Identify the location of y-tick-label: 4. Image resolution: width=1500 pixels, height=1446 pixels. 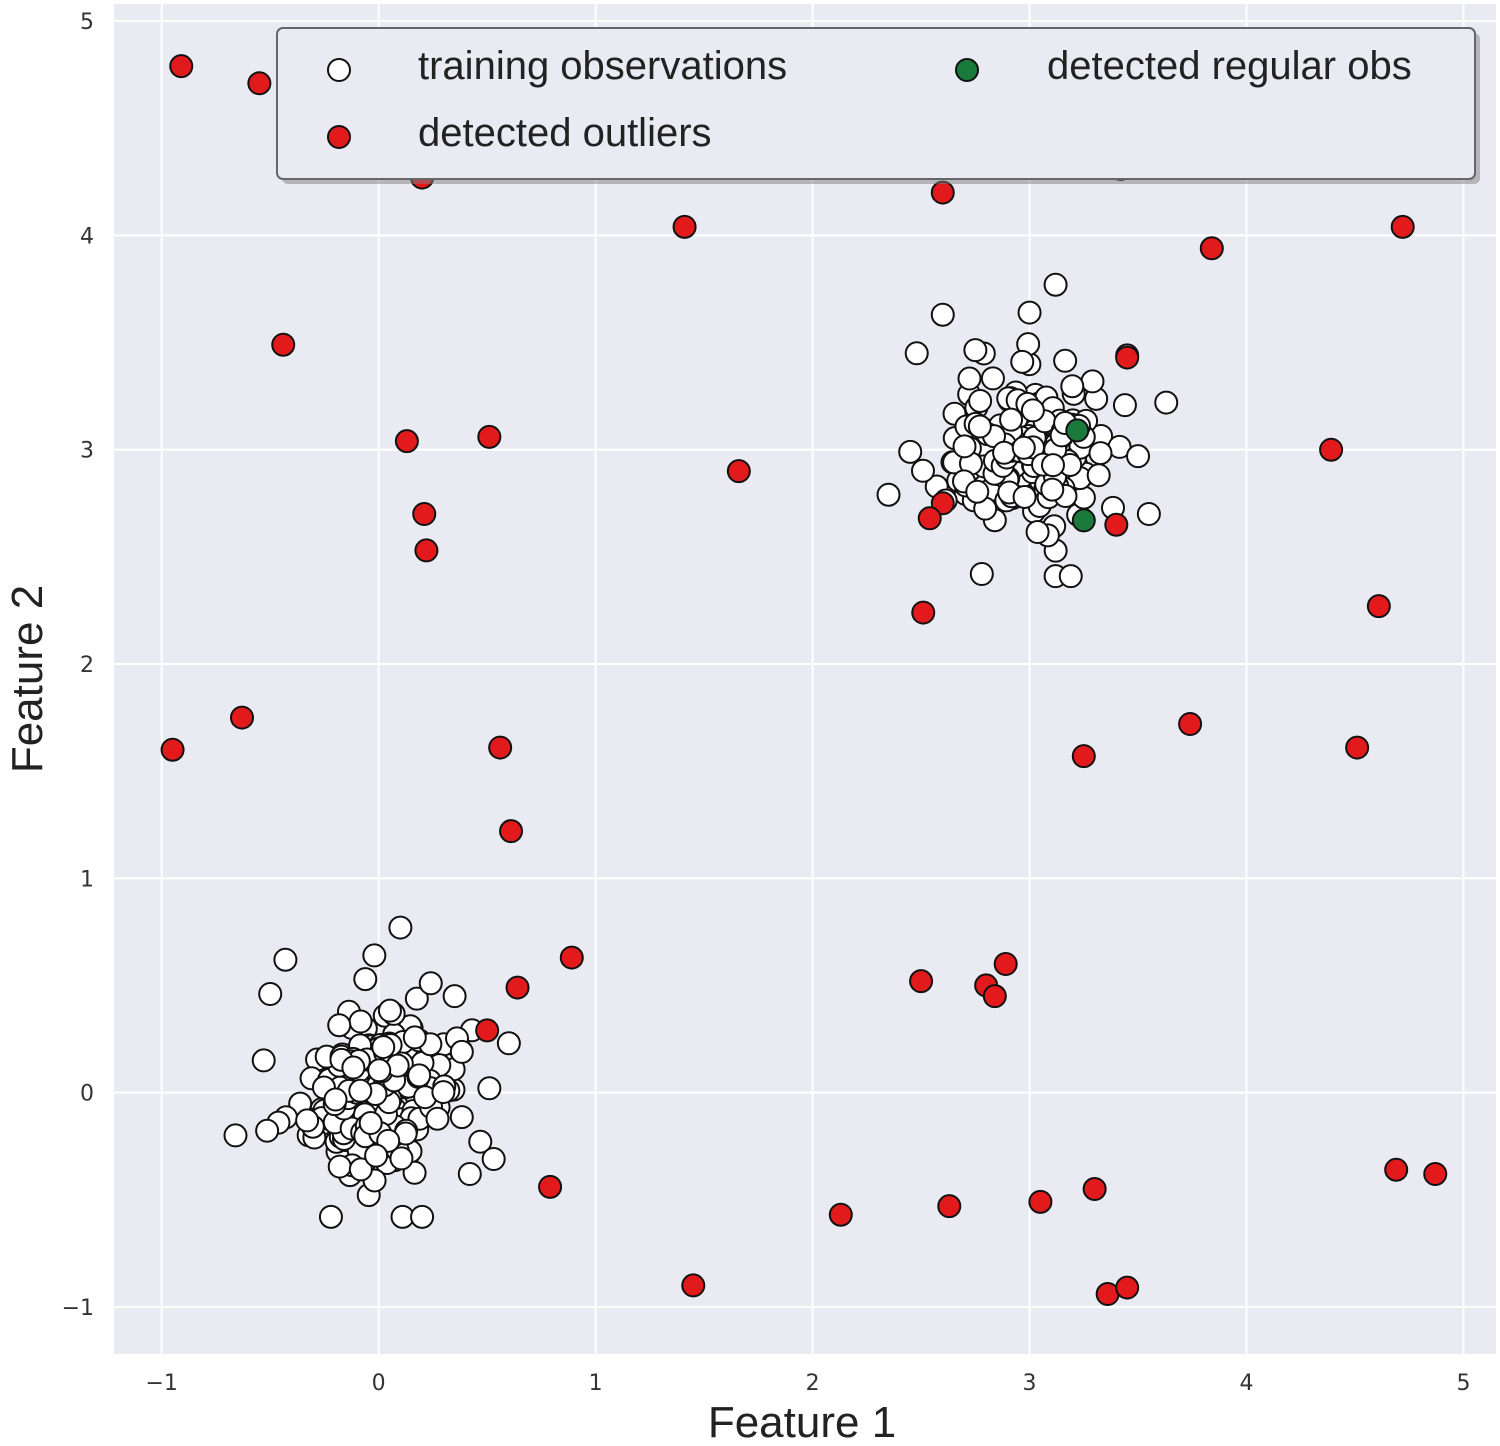
(87, 236).